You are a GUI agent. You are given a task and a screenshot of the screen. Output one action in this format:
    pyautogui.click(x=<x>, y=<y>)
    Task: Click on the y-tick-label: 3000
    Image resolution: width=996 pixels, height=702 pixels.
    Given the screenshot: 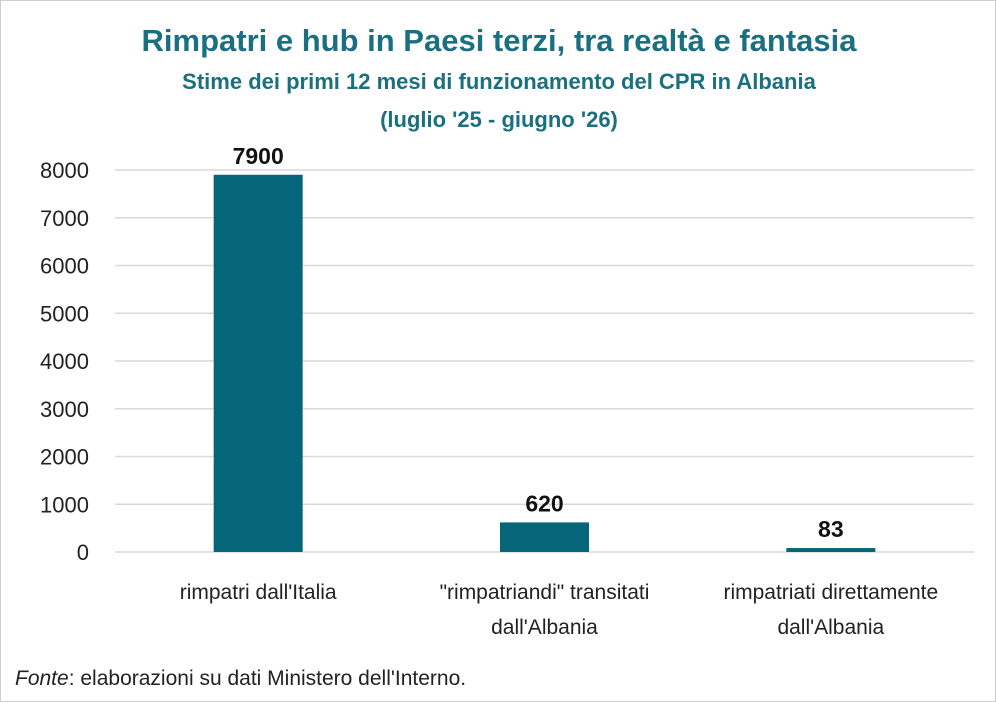 What is the action you would take?
    pyautogui.click(x=64, y=409)
    